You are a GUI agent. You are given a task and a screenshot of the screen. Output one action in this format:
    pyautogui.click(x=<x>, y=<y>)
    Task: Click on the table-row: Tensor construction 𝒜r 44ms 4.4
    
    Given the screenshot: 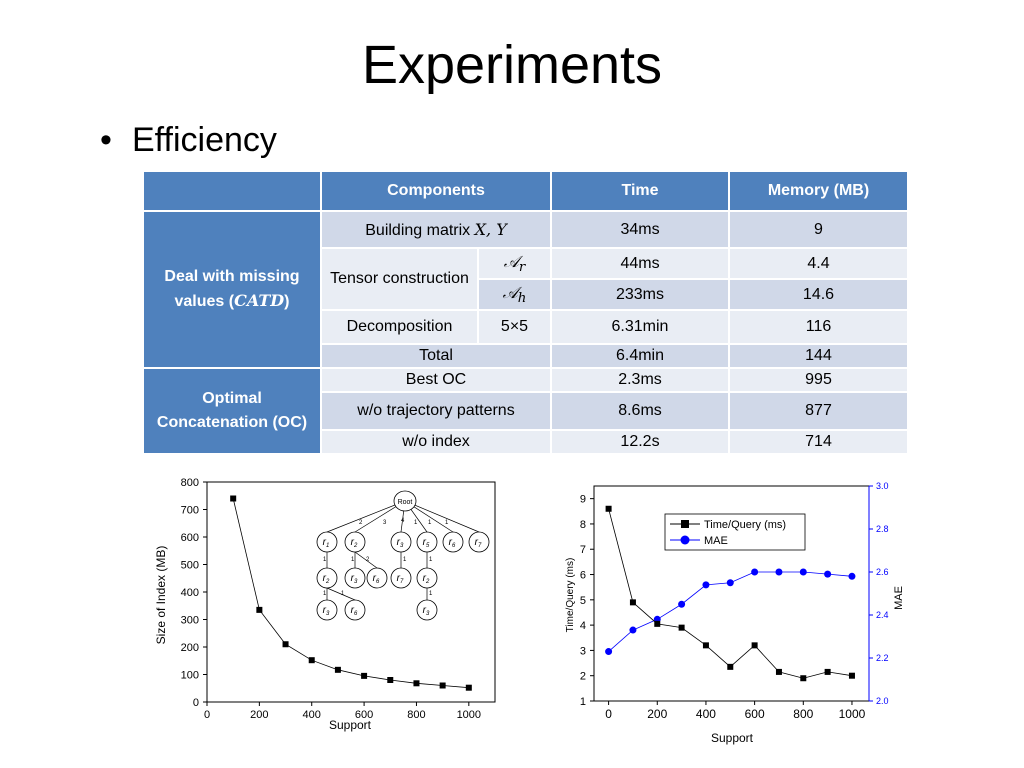 What is the action you would take?
    pyautogui.click(x=526, y=279)
    